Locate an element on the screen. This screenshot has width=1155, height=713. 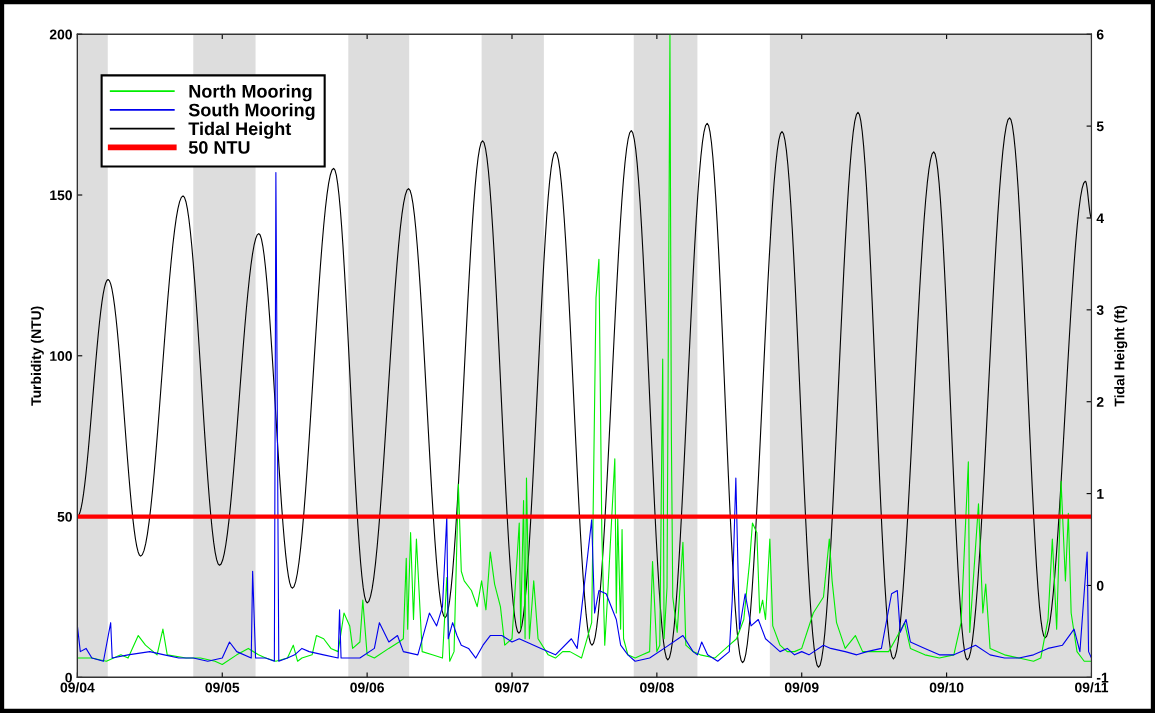
y2-tick-label: 0 is located at coordinates (1100, 585).